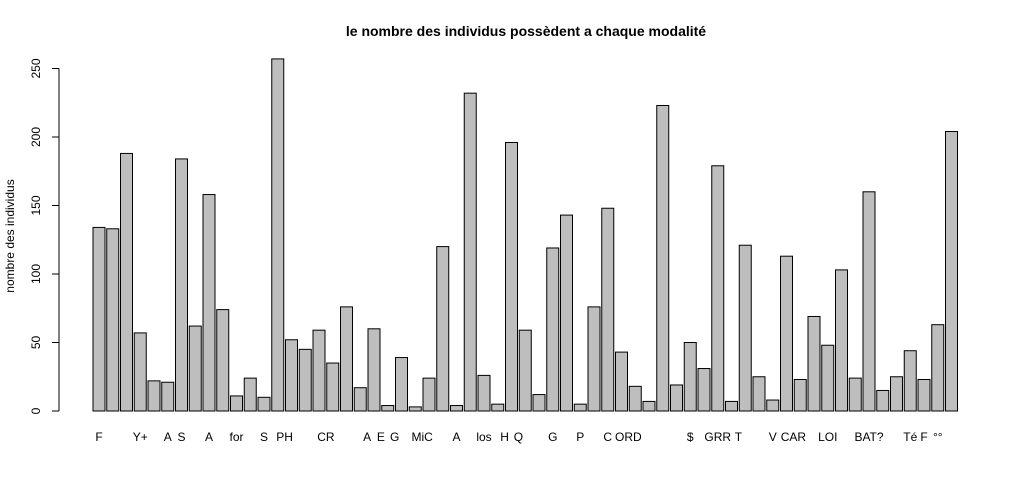 The image size is (1024, 488). What do you see at coordinates (264, 437) in the screenshot?
I see `x-tick-label-6: S` at bounding box center [264, 437].